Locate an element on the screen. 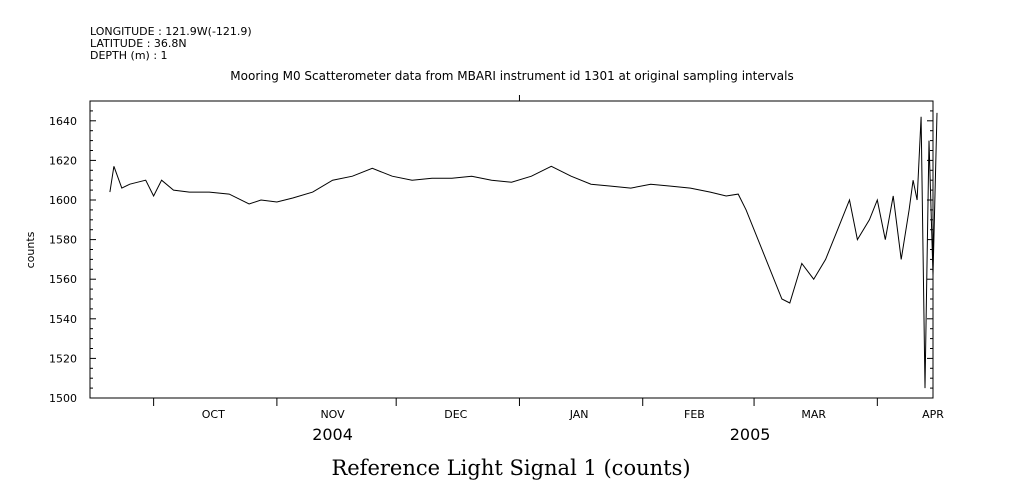 The image size is (1009, 504). header-latitude: LATITUDE : 36.8N is located at coordinates (138, 43).